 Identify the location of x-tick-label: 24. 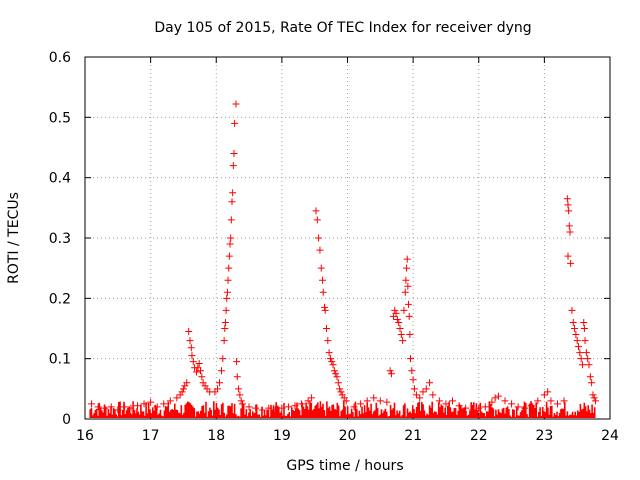
(610, 436).